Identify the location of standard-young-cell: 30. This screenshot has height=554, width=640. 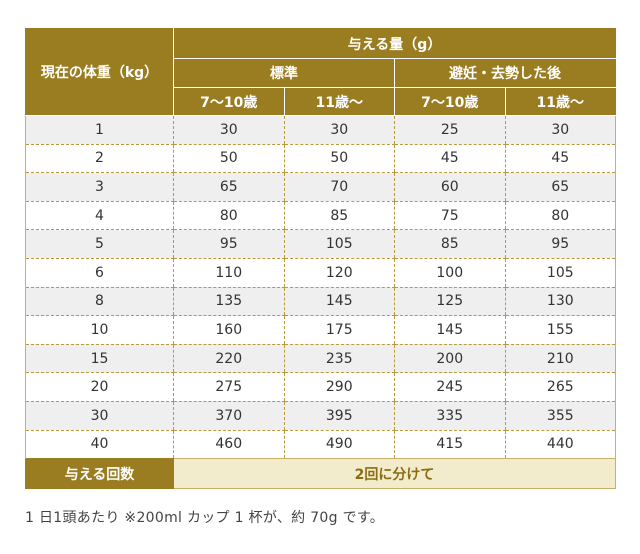
(228, 130).